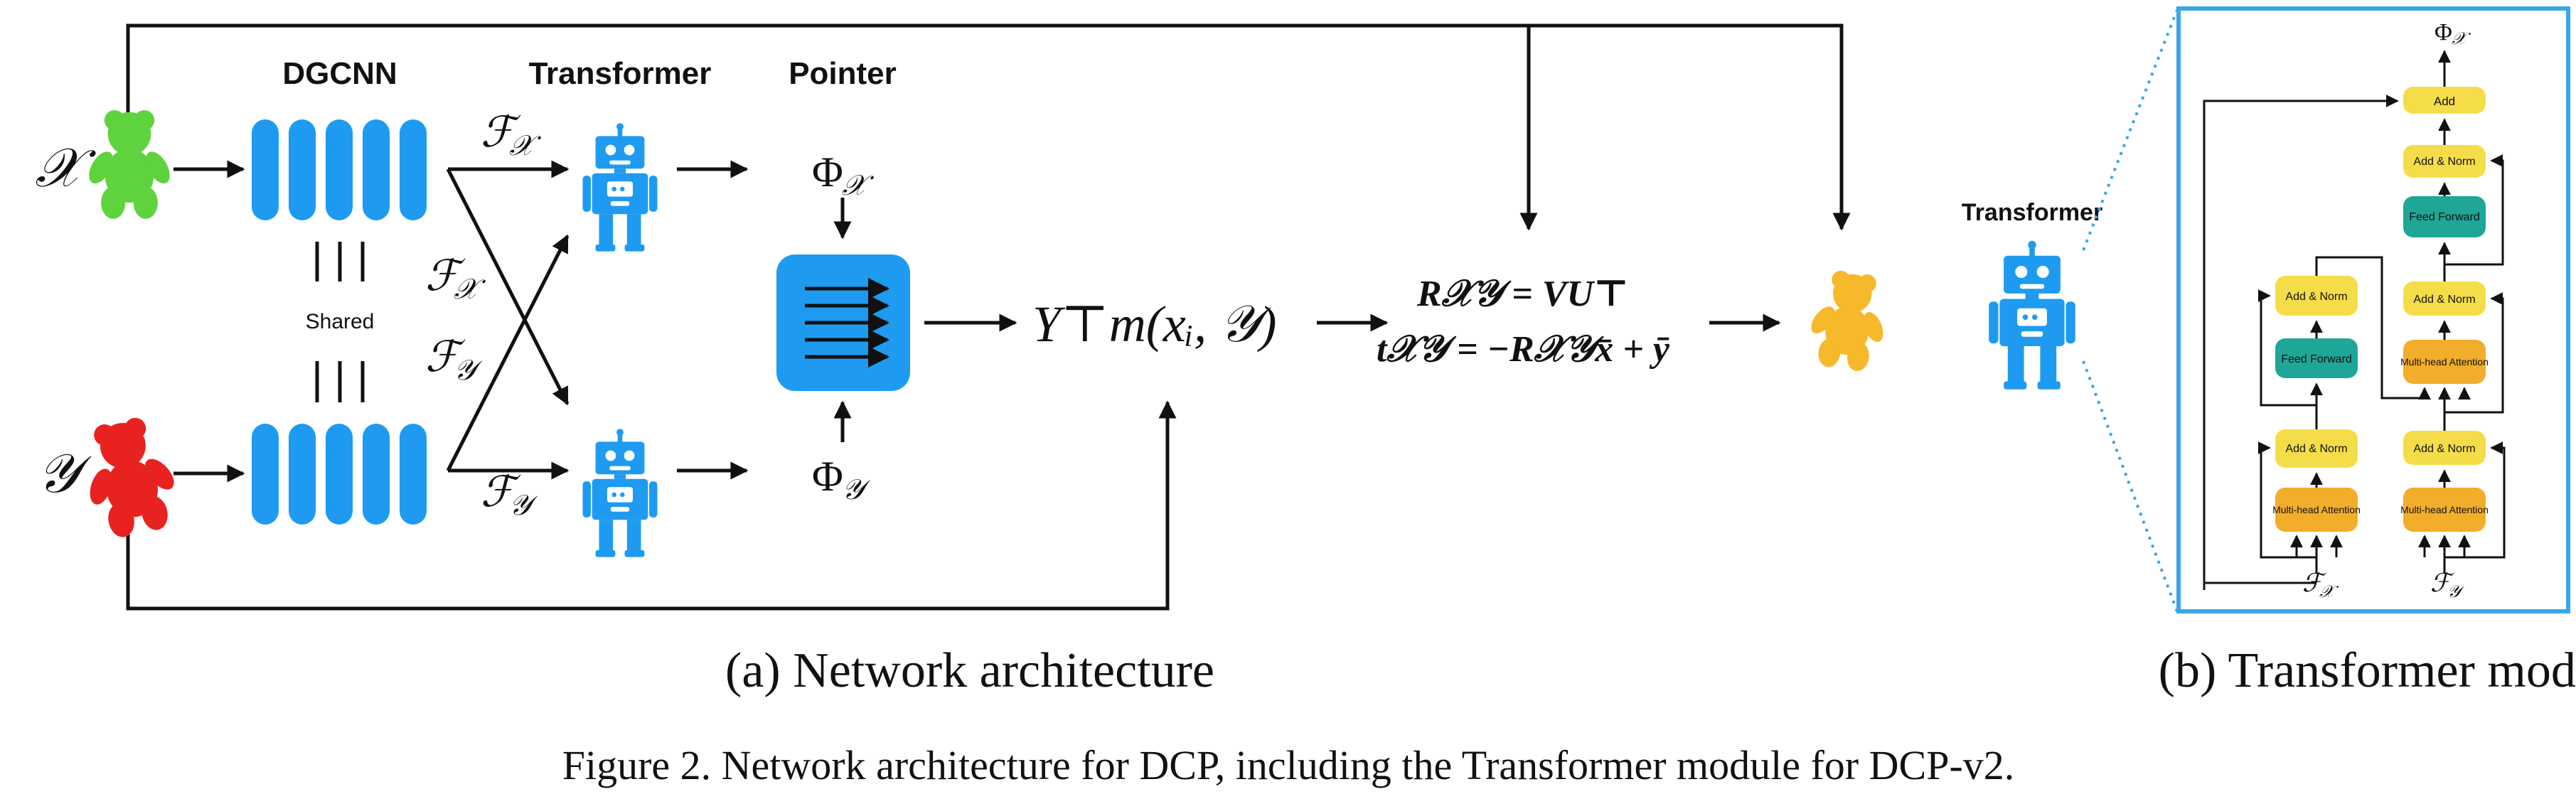 This screenshot has width=2576, height=799. What do you see at coordinates (620, 493) in the screenshot?
I see `robot-icon-bottom` at bounding box center [620, 493].